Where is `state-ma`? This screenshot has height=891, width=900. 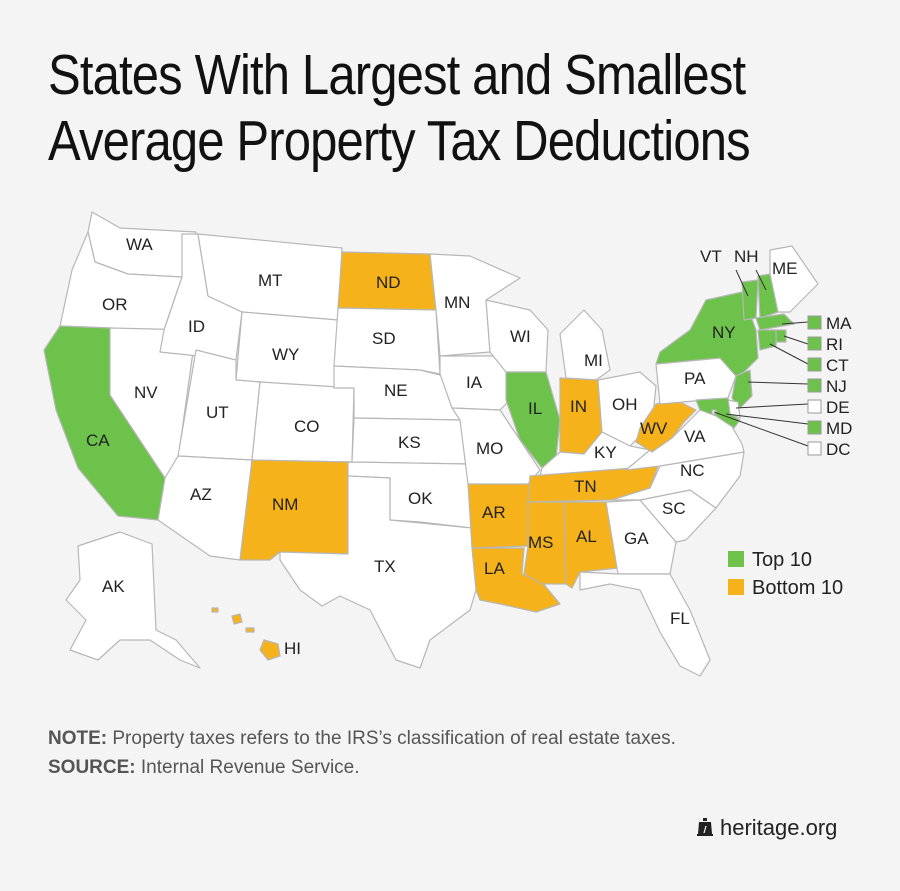
state-ma is located at coordinates (775, 322).